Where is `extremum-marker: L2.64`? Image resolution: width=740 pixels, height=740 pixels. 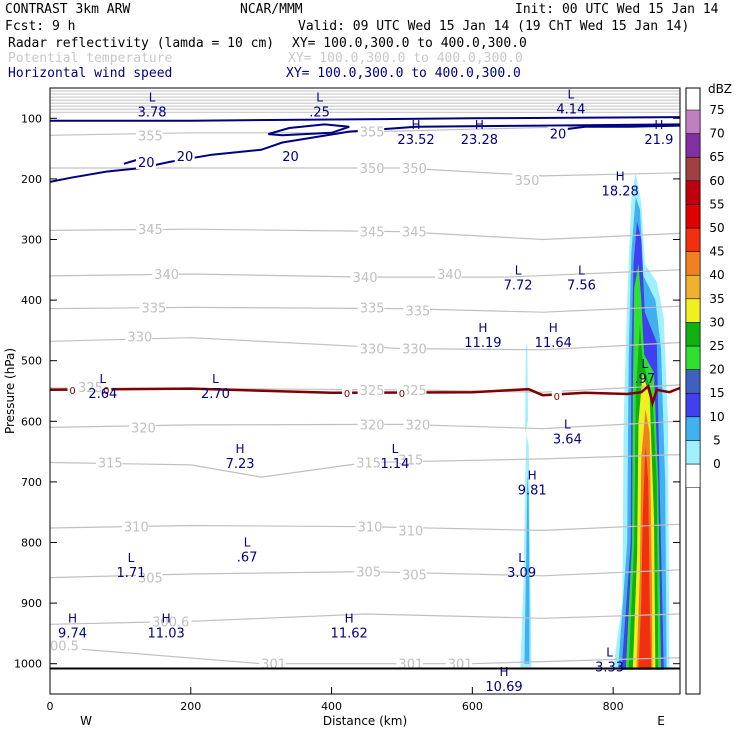 extremum-marker: L2.64 is located at coordinates (102, 387).